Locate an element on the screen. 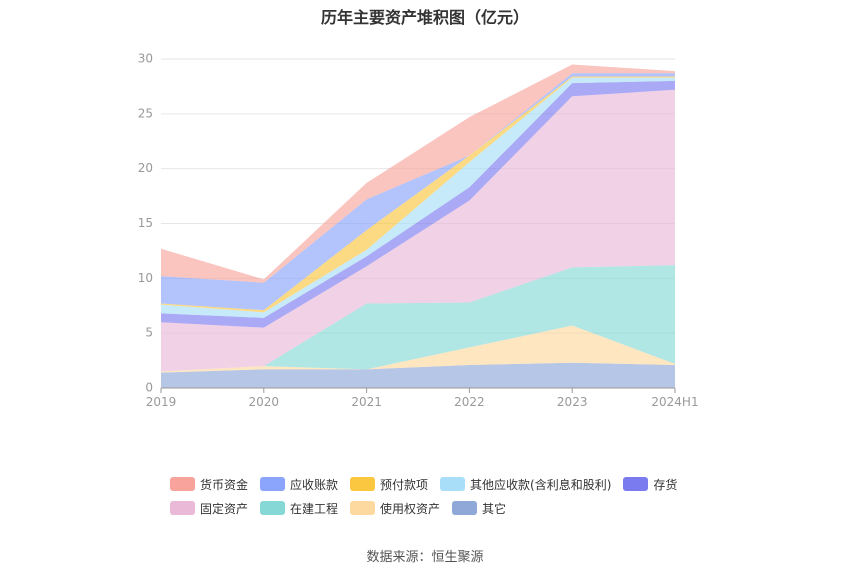 Image resolution: width=850 pixels, height=575 pixels. legend-item: 固定资产 is located at coordinates (209, 508).